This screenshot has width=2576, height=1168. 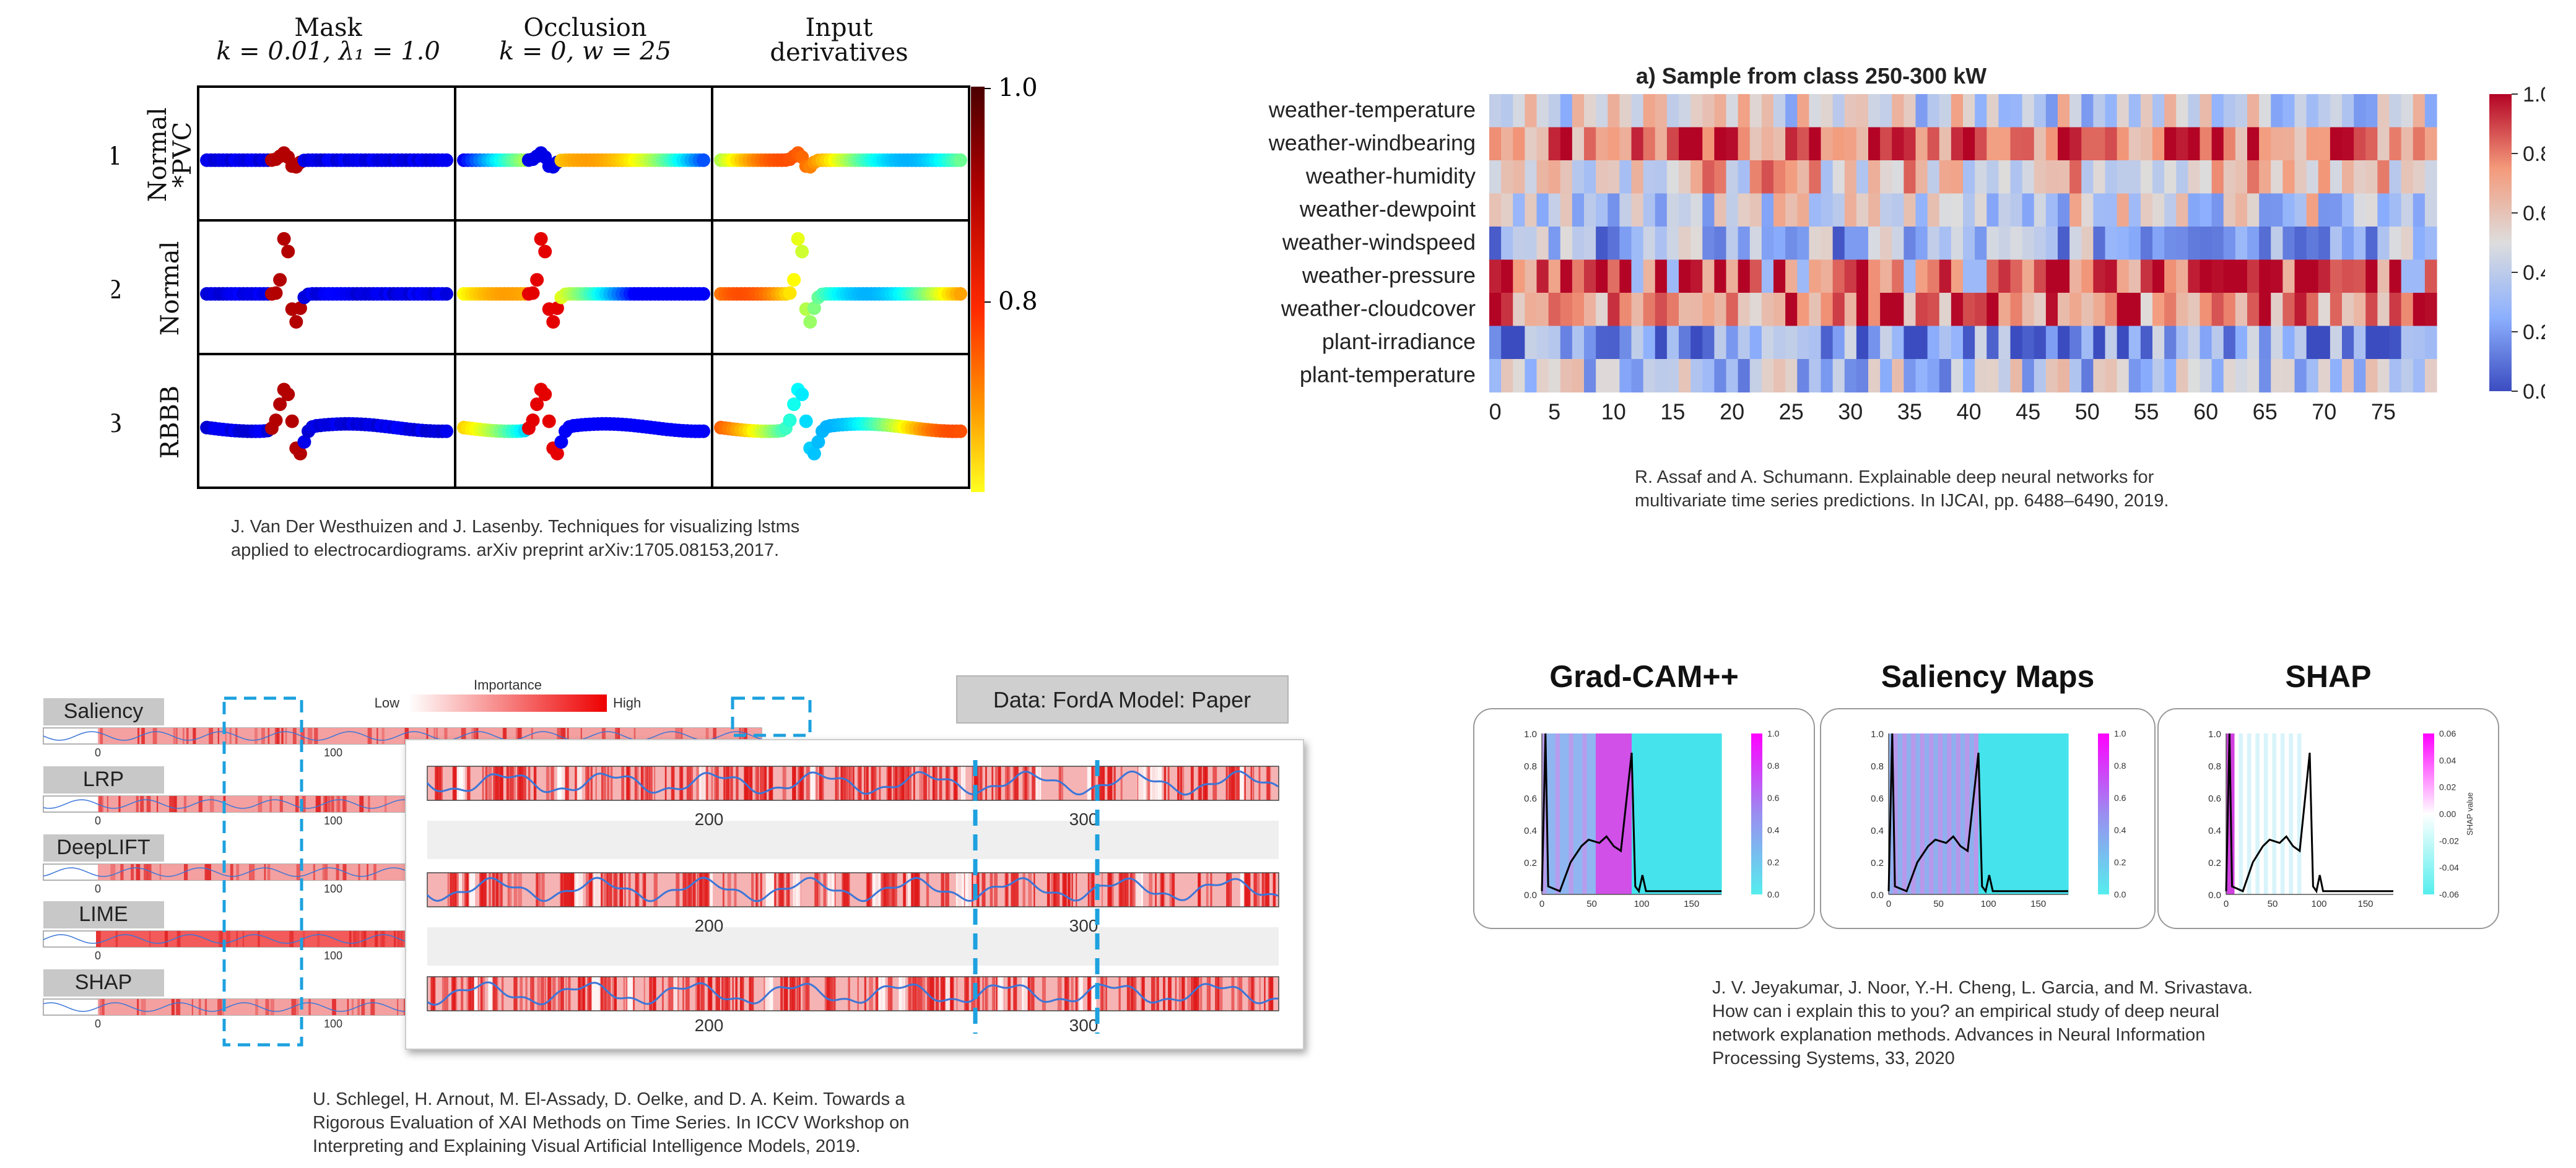 I want to click on method-label-shap: SHAP, so click(x=104, y=982).